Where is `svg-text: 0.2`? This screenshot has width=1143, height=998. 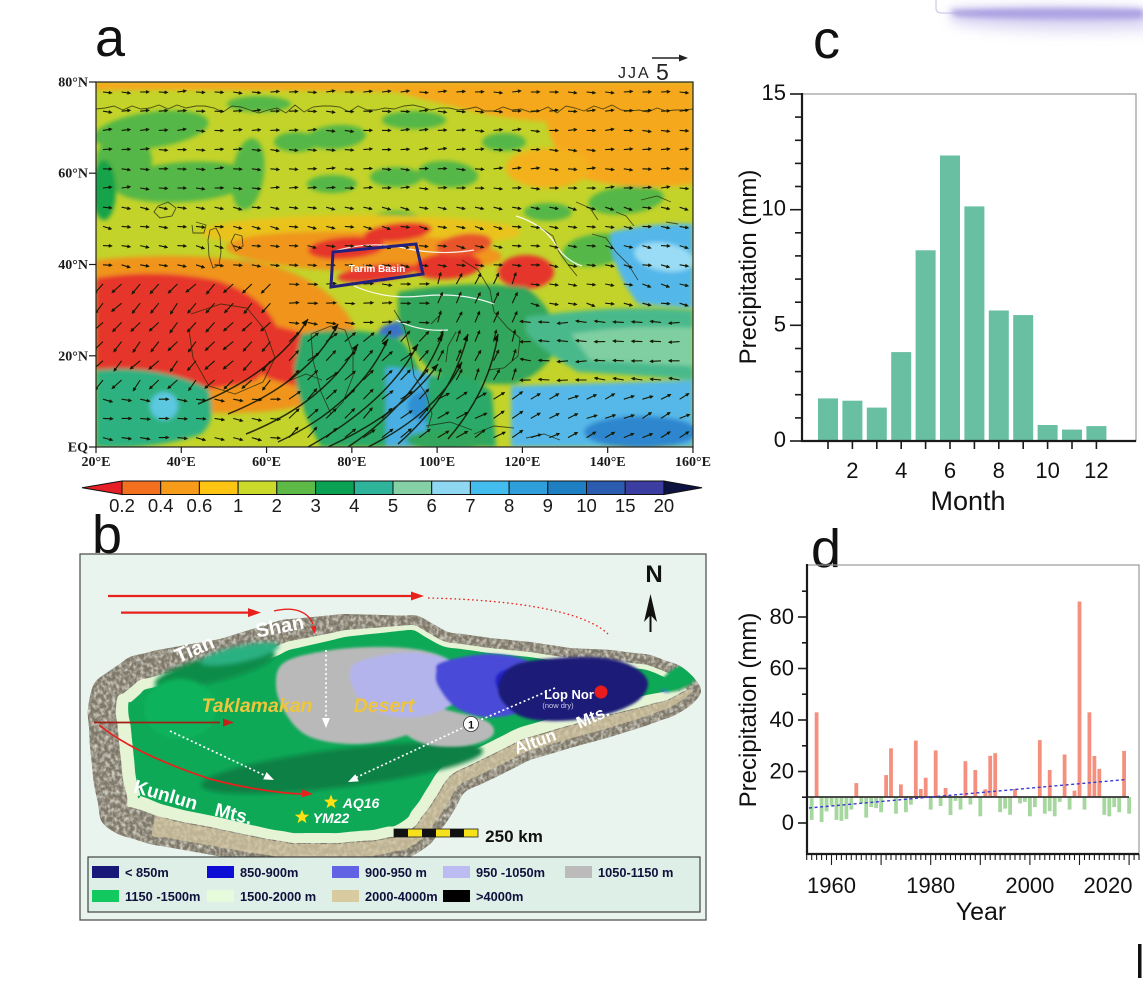 svg-text: 0.2 is located at coordinates (122, 505).